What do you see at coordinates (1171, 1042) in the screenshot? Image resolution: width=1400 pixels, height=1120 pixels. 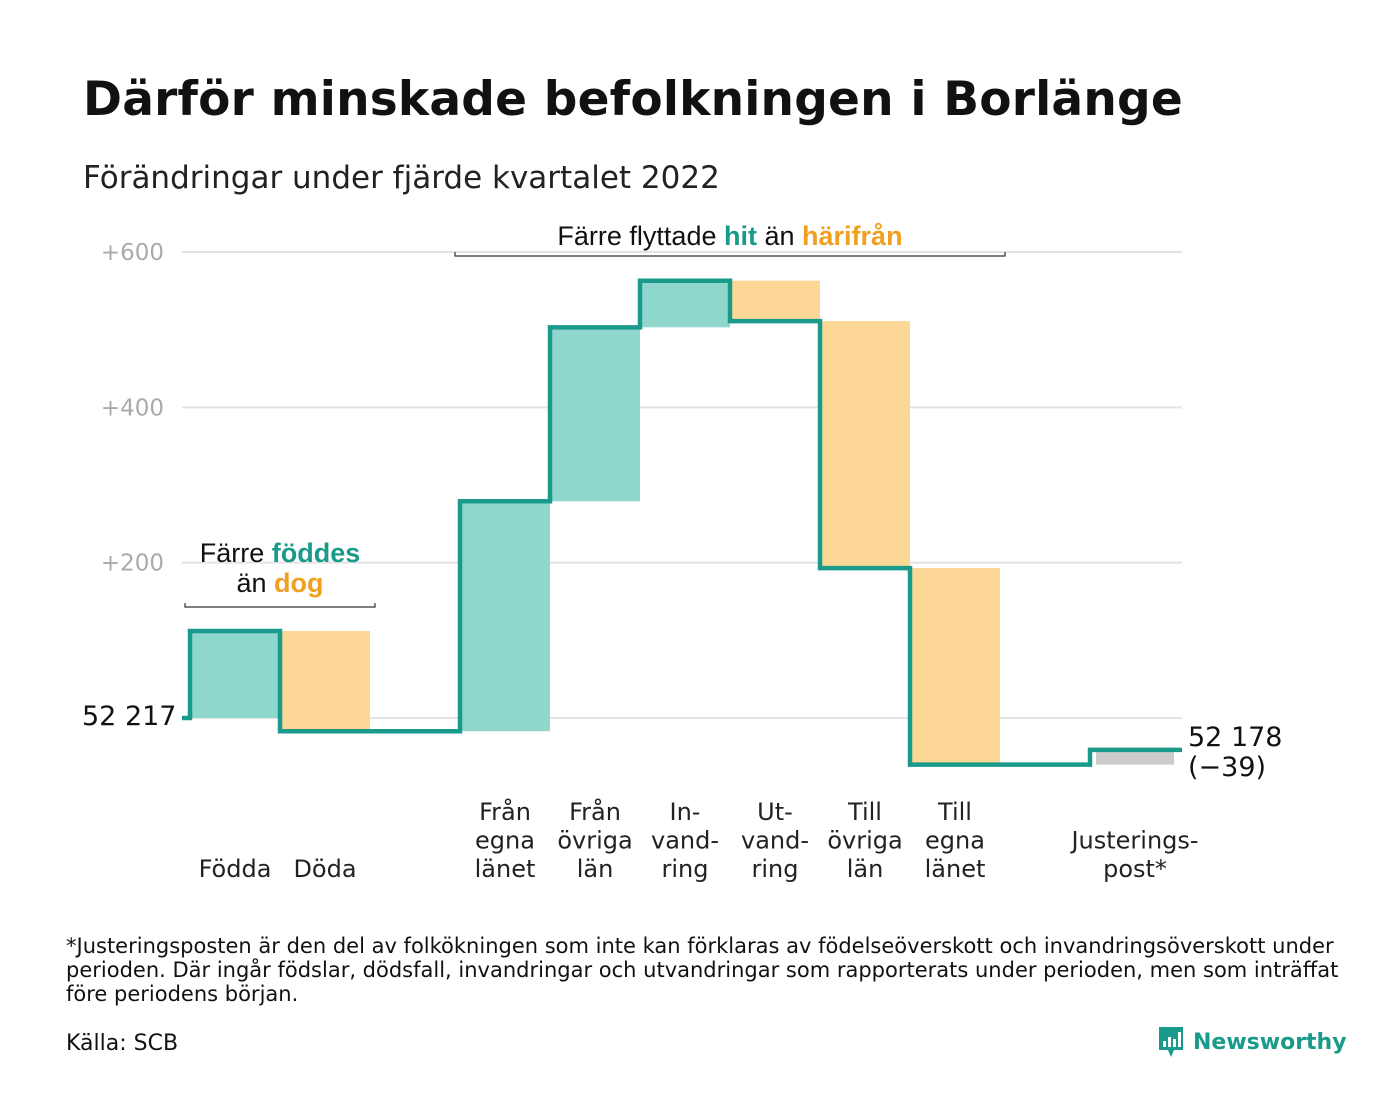 I see `newsworthy-logo-icon` at bounding box center [1171, 1042].